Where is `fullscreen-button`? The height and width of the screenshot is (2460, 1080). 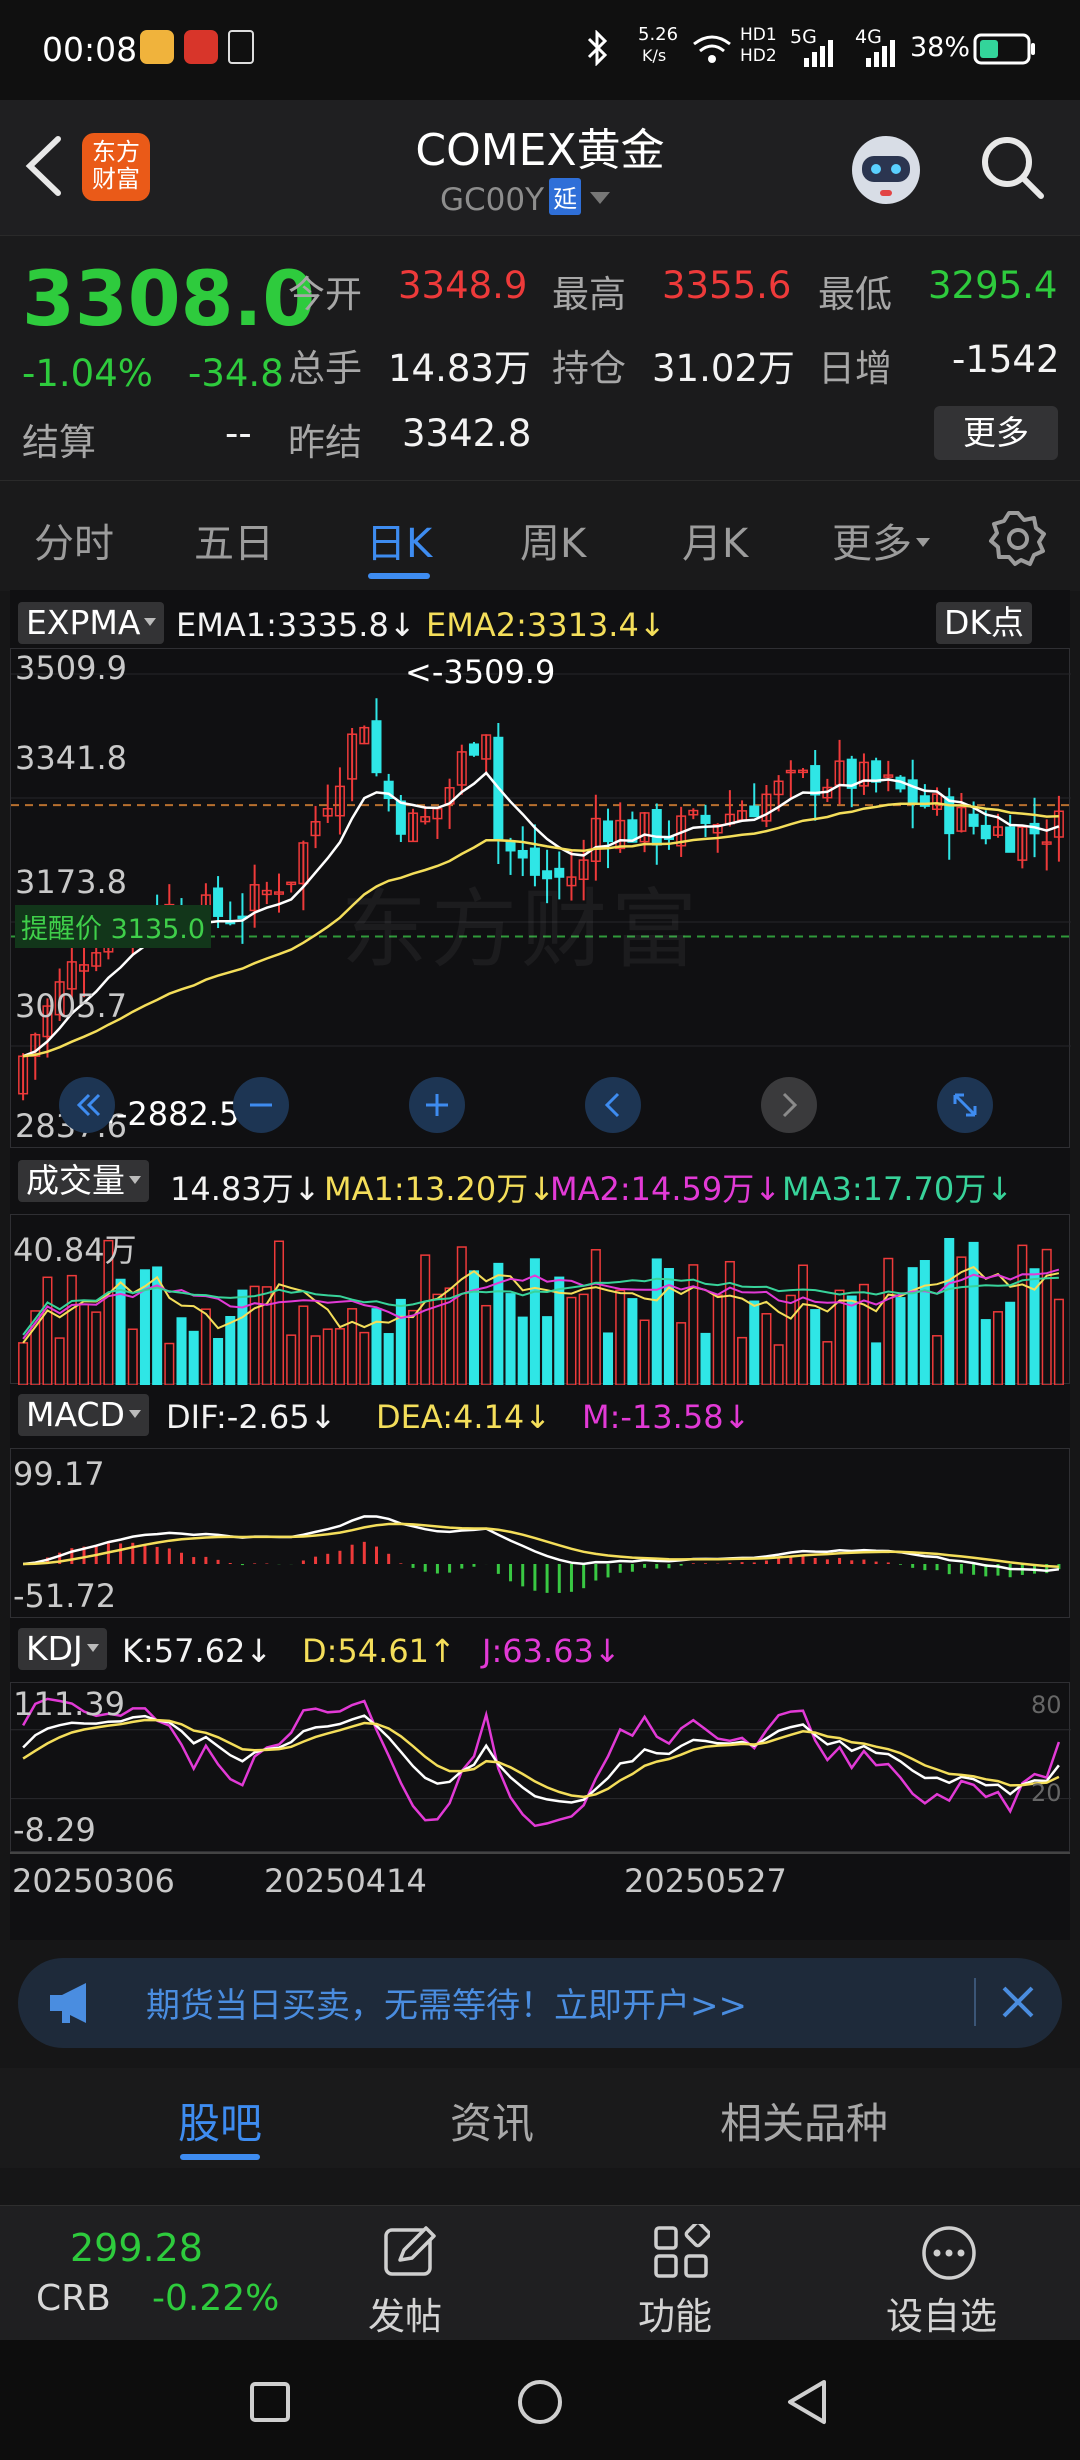 fullscreen-button is located at coordinates (965, 1105).